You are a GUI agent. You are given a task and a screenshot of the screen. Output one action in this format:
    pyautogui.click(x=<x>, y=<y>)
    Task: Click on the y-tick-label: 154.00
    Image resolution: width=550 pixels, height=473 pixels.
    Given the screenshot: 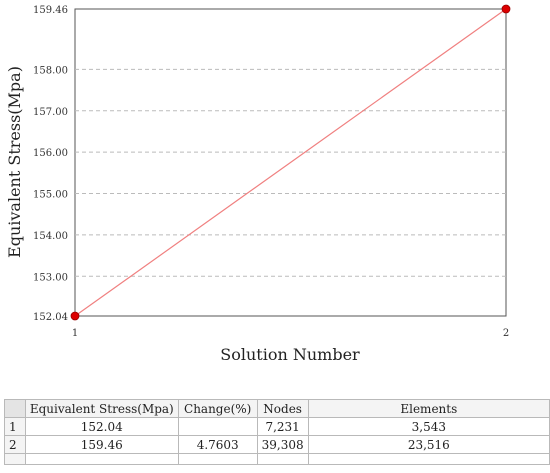 What is the action you would take?
    pyautogui.click(x=50, y=236)
    